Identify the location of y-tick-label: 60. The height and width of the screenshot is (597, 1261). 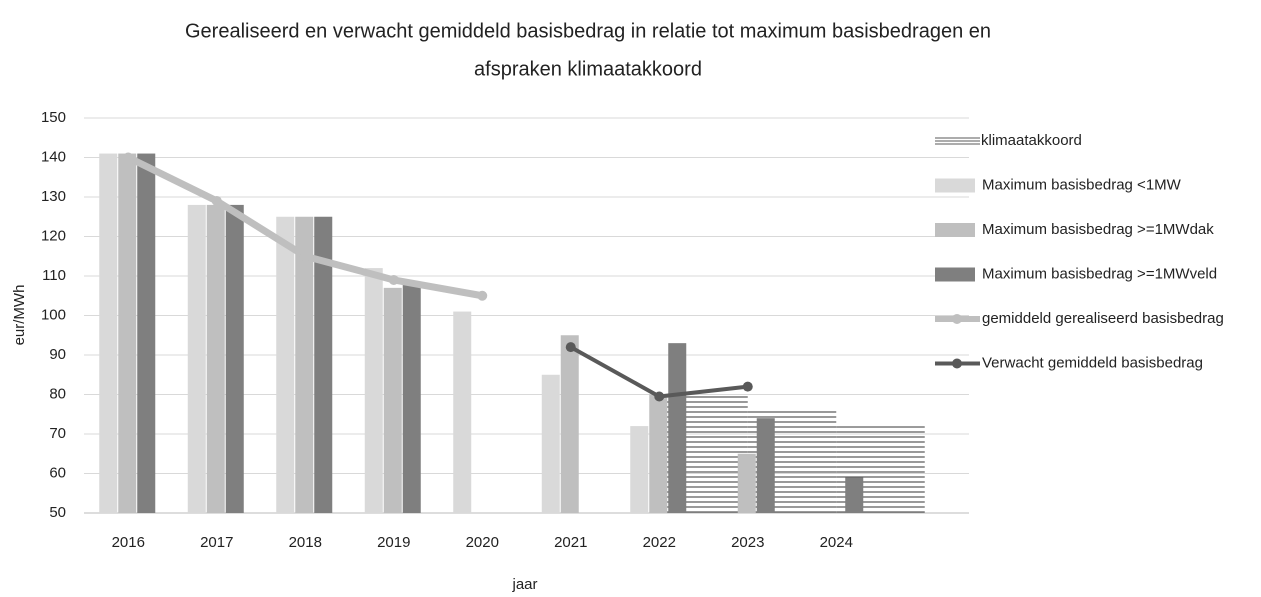
(57, 472).